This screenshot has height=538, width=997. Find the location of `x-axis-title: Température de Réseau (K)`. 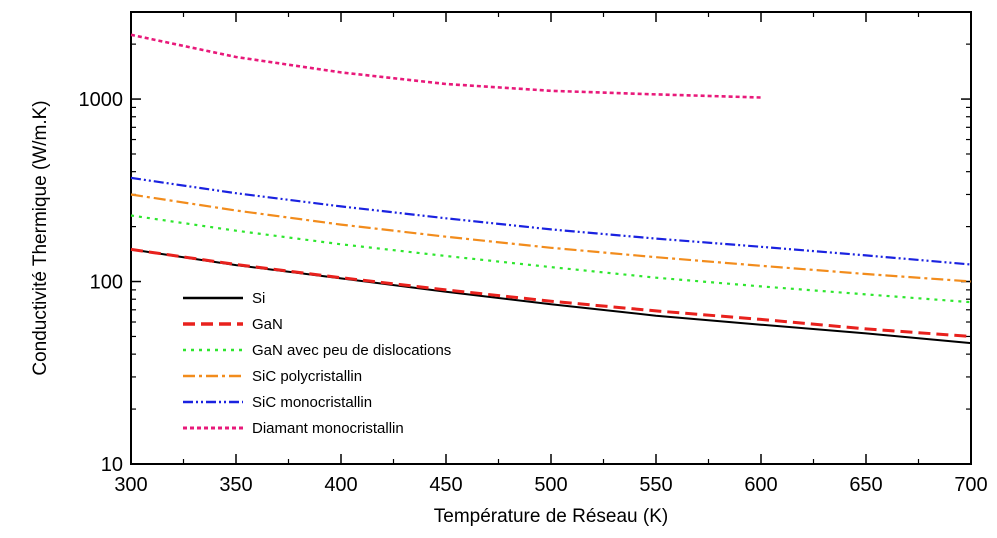

x-axis-title: Température de Réseau (K) is located at coordinates (551, 516).